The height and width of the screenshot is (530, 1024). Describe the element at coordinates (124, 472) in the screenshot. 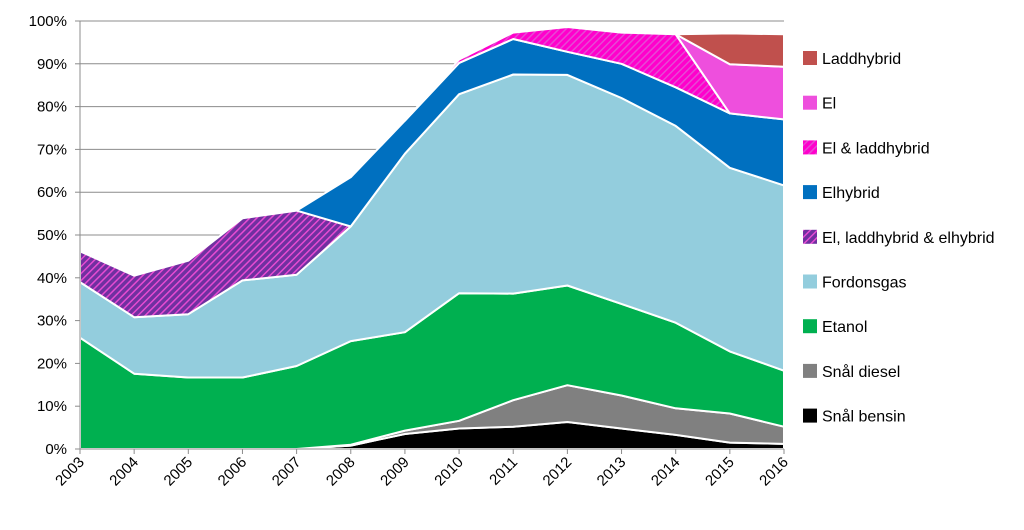

I see `x-tick-label: 2004` at that location.